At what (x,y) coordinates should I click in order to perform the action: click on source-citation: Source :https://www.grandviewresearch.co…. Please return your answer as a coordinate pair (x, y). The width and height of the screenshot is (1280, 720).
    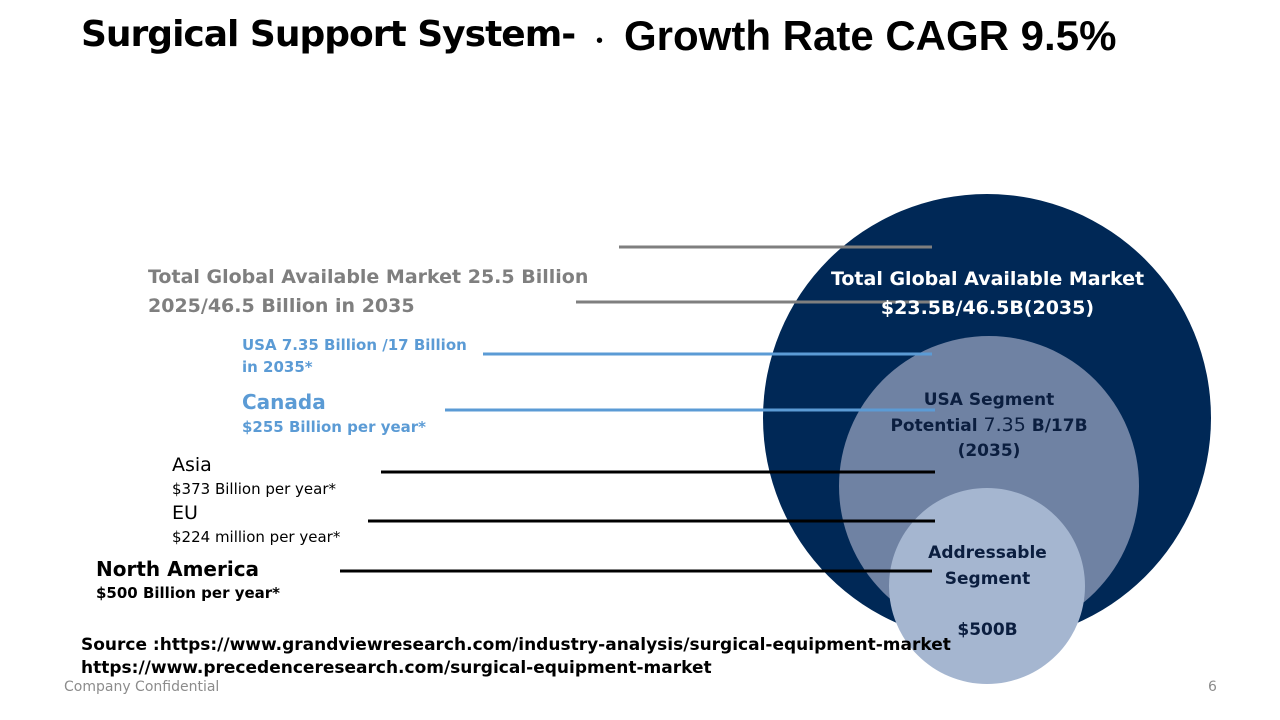
    Looking at the image, I should click on (516, 657).